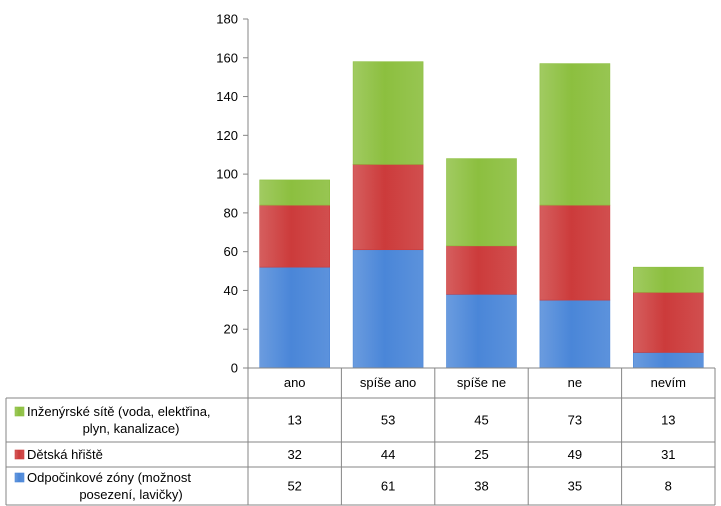 Image resolution: width=721 pixels, height=506 pixels. Describe the element at coordinates (227, 19) in the screenshot. I see `y-tick-label: 180` at that location.